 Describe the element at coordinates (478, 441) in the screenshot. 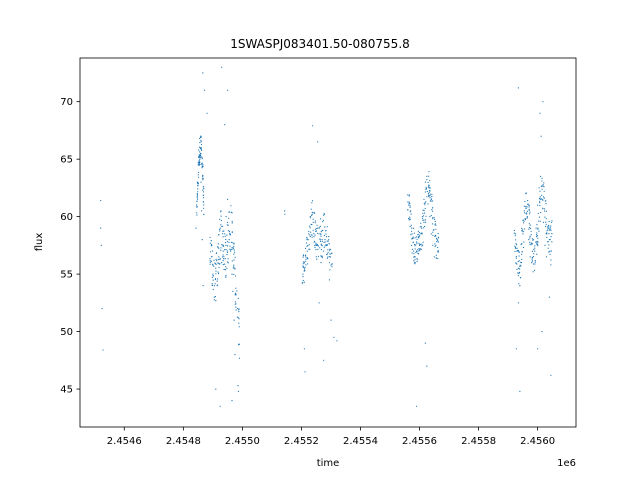

I see `x-tick-label: 2.4558` at that location.